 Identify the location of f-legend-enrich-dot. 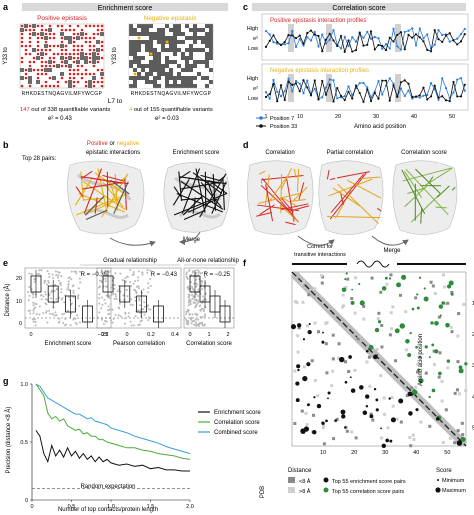
(326, 480).